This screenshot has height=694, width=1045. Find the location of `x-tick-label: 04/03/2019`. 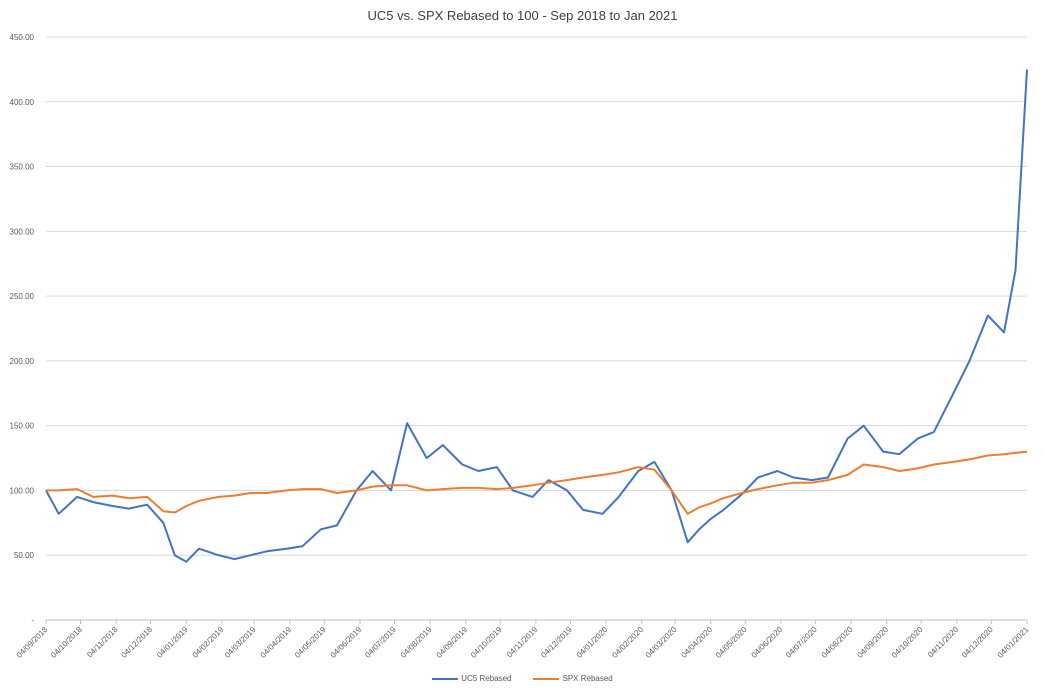

x-tick-label: 04/03/2019 is located at coordinates (240, 642).